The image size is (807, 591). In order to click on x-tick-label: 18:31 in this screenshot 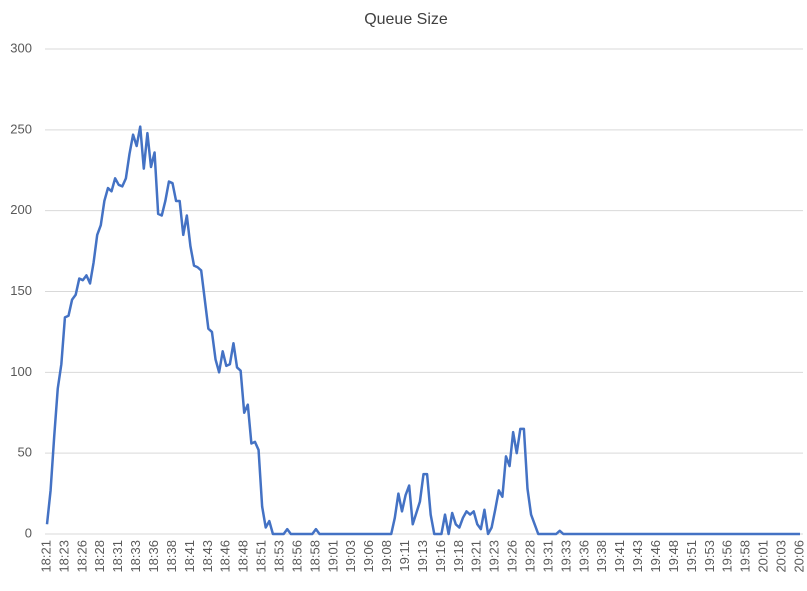, I will do `click(117, 556)`.